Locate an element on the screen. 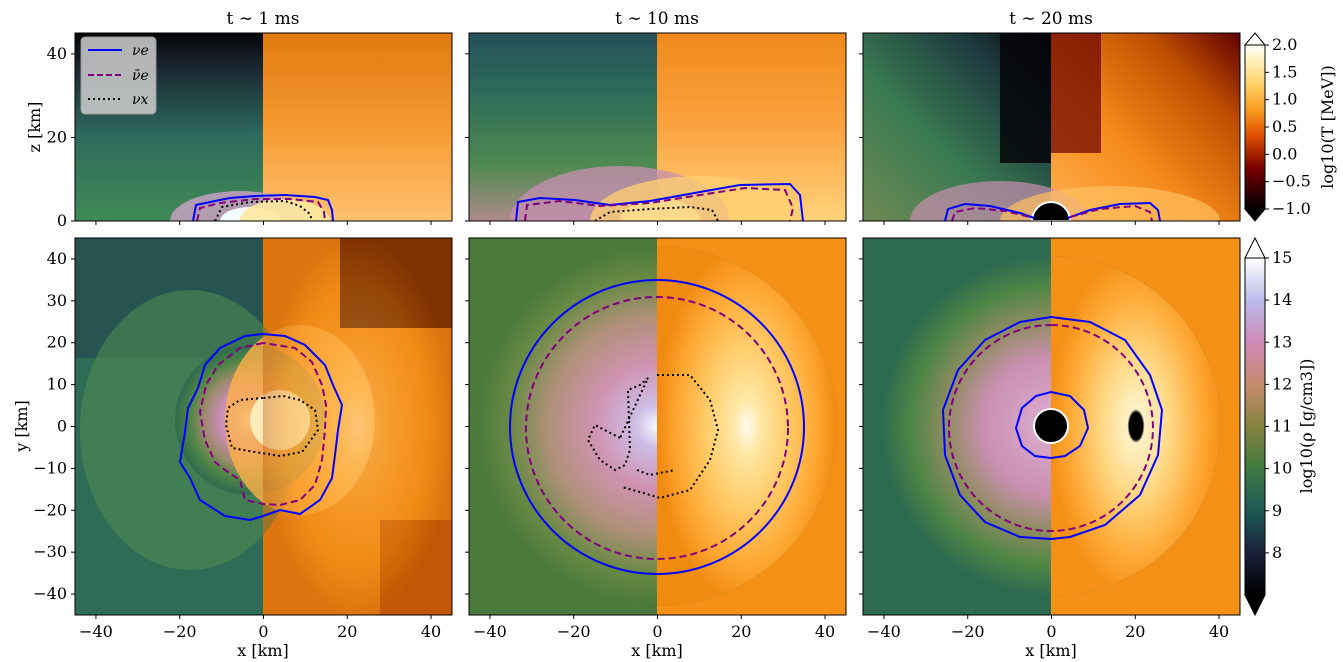 The image size is (1343, 662). legend: νe ν̄e νx is located at coordinates (118, 75).